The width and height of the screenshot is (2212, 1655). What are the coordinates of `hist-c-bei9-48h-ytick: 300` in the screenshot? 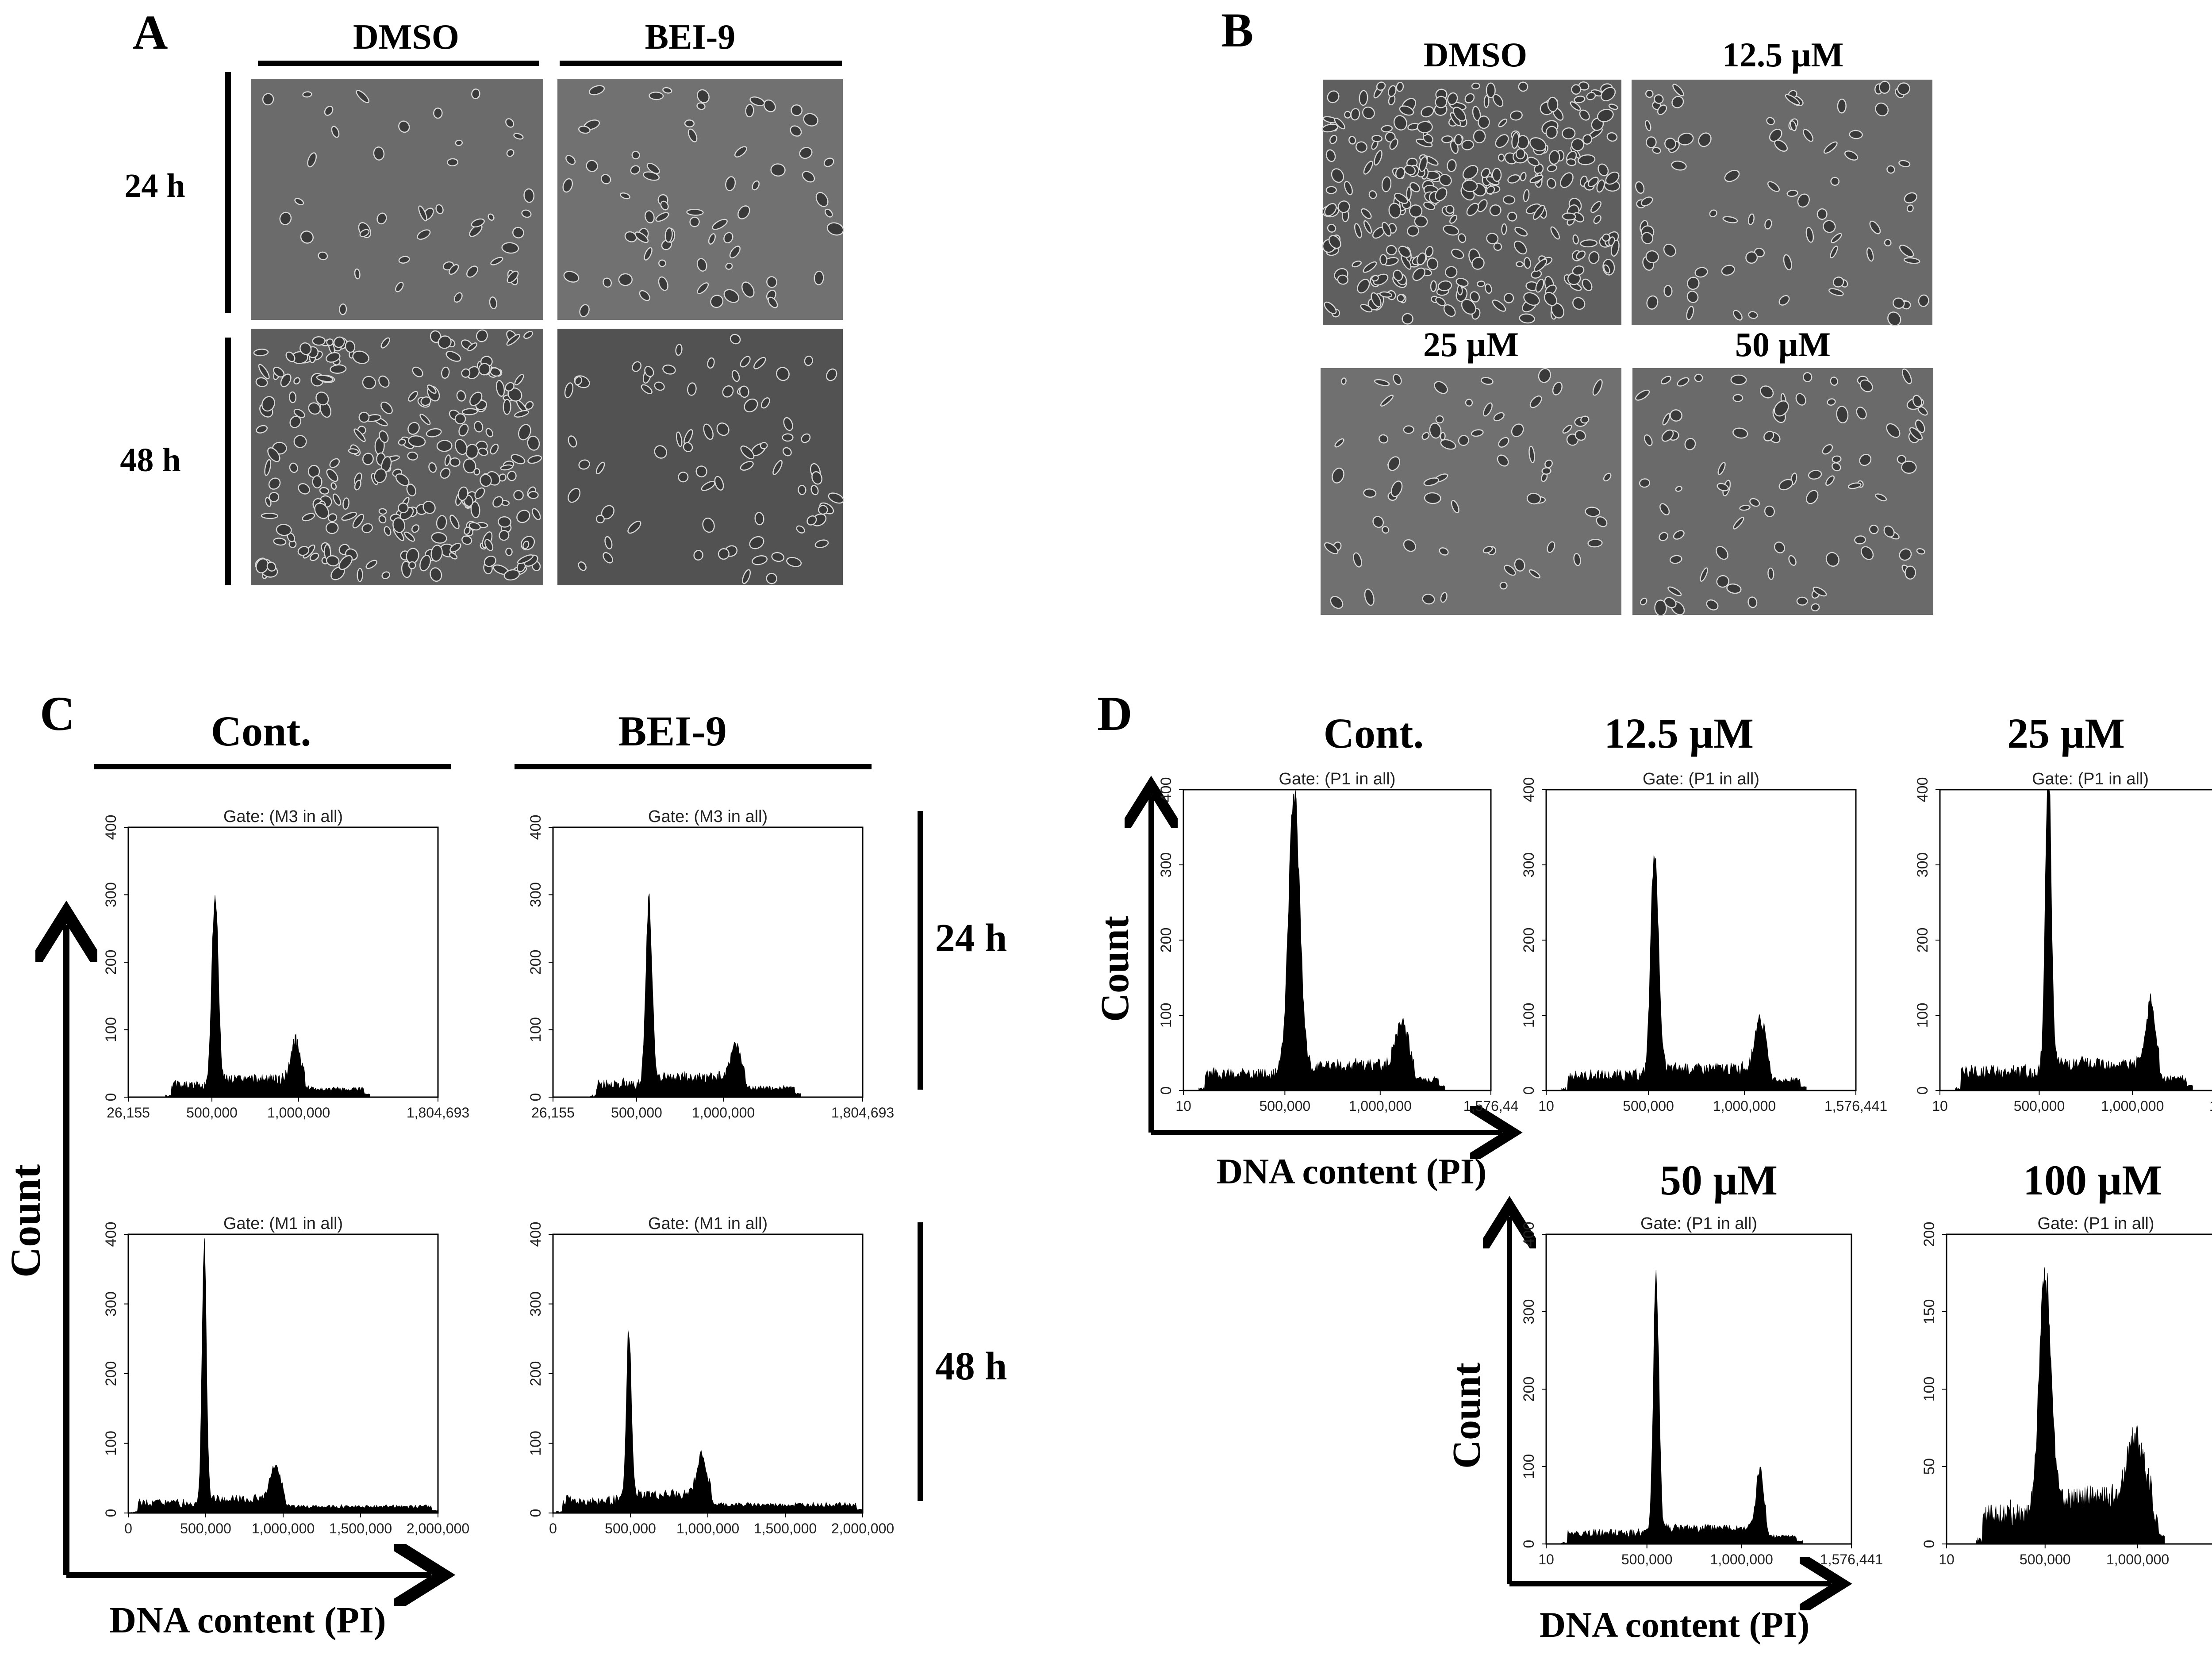 It's located at (536, 1304).